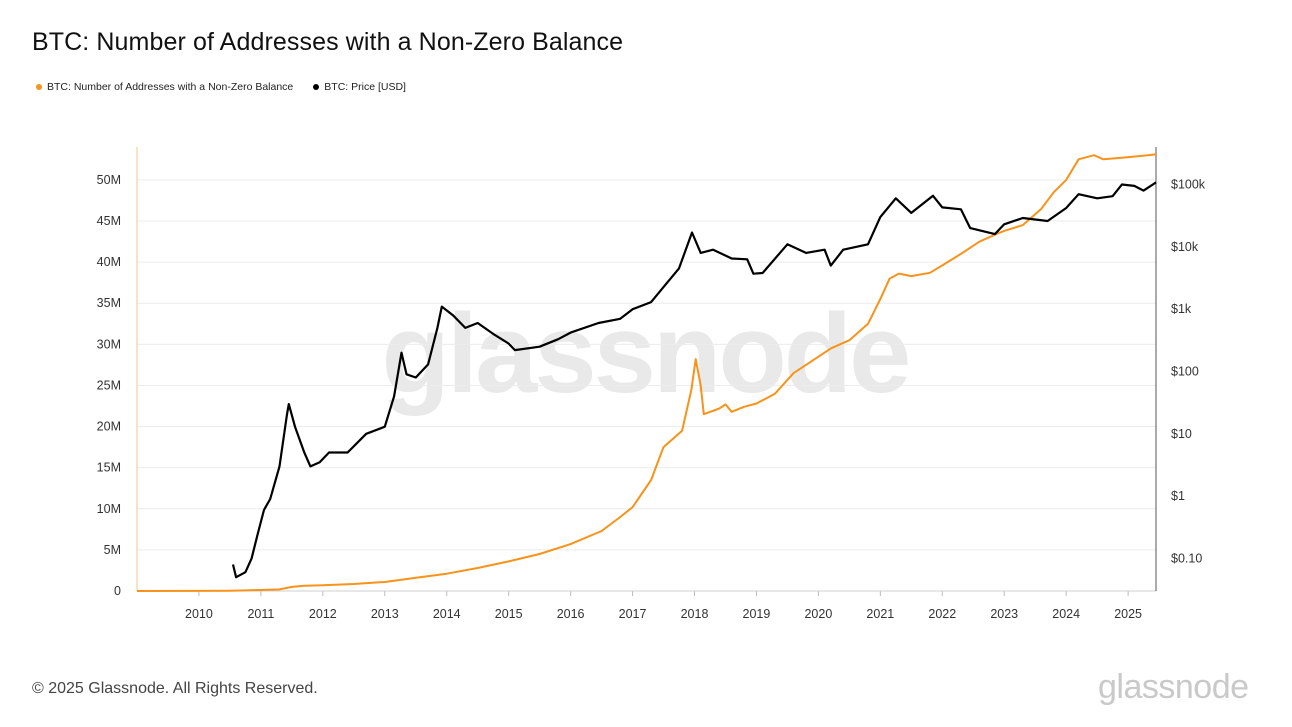 The image size is (1292, 727). What do you see at coordinates (39, 87) in the screenshot?
I see `legend-dot-addresses` at bounding box center [39, 87].